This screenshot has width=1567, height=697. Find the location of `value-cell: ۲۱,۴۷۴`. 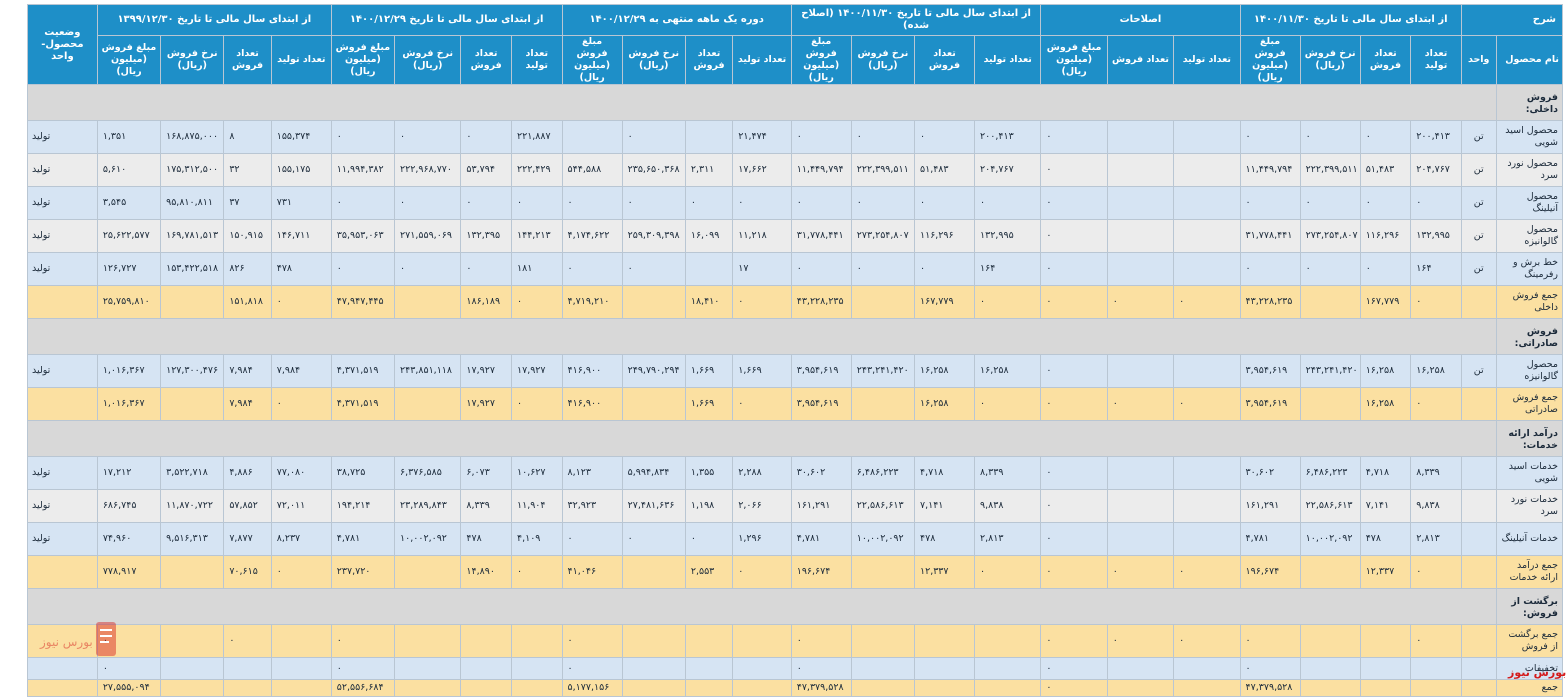

value-cell: ۲۱,۴۷۴ is located at coordinates (762, 137).